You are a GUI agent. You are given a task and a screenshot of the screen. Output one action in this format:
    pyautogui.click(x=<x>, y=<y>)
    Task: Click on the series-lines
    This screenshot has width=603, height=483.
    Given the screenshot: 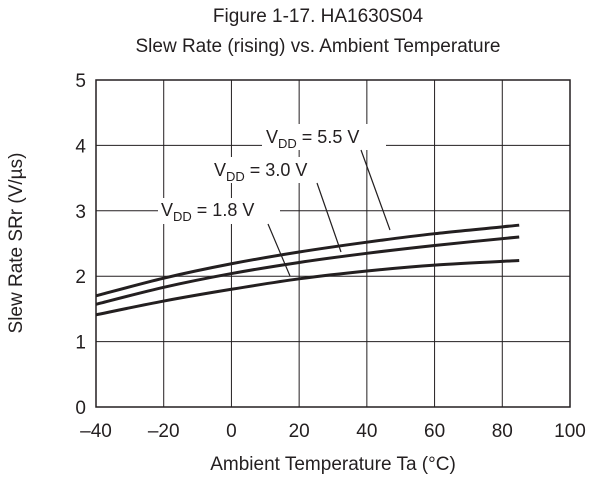 What is the action you would take?
    pyautogui.click(x=307, y=270)
    